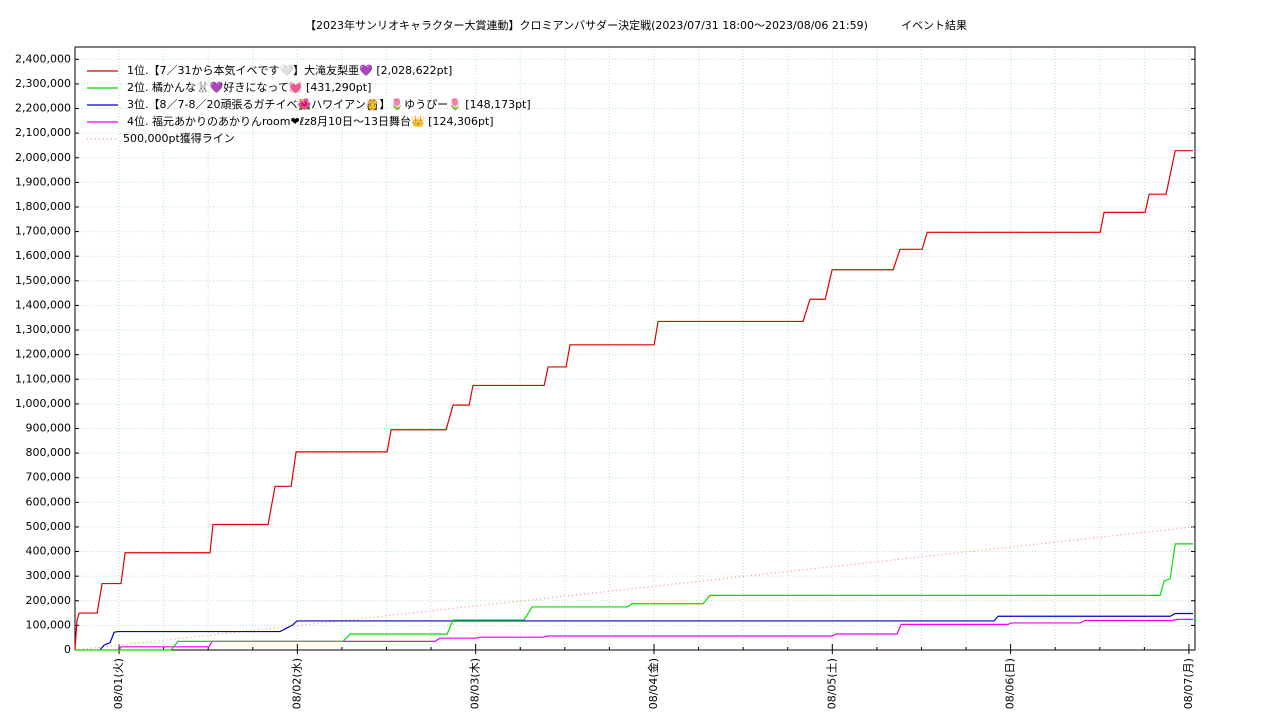  Describe the element at coordinates (49, 600) in the screenshot. I see `y-tick-label: 200,000` at that location.